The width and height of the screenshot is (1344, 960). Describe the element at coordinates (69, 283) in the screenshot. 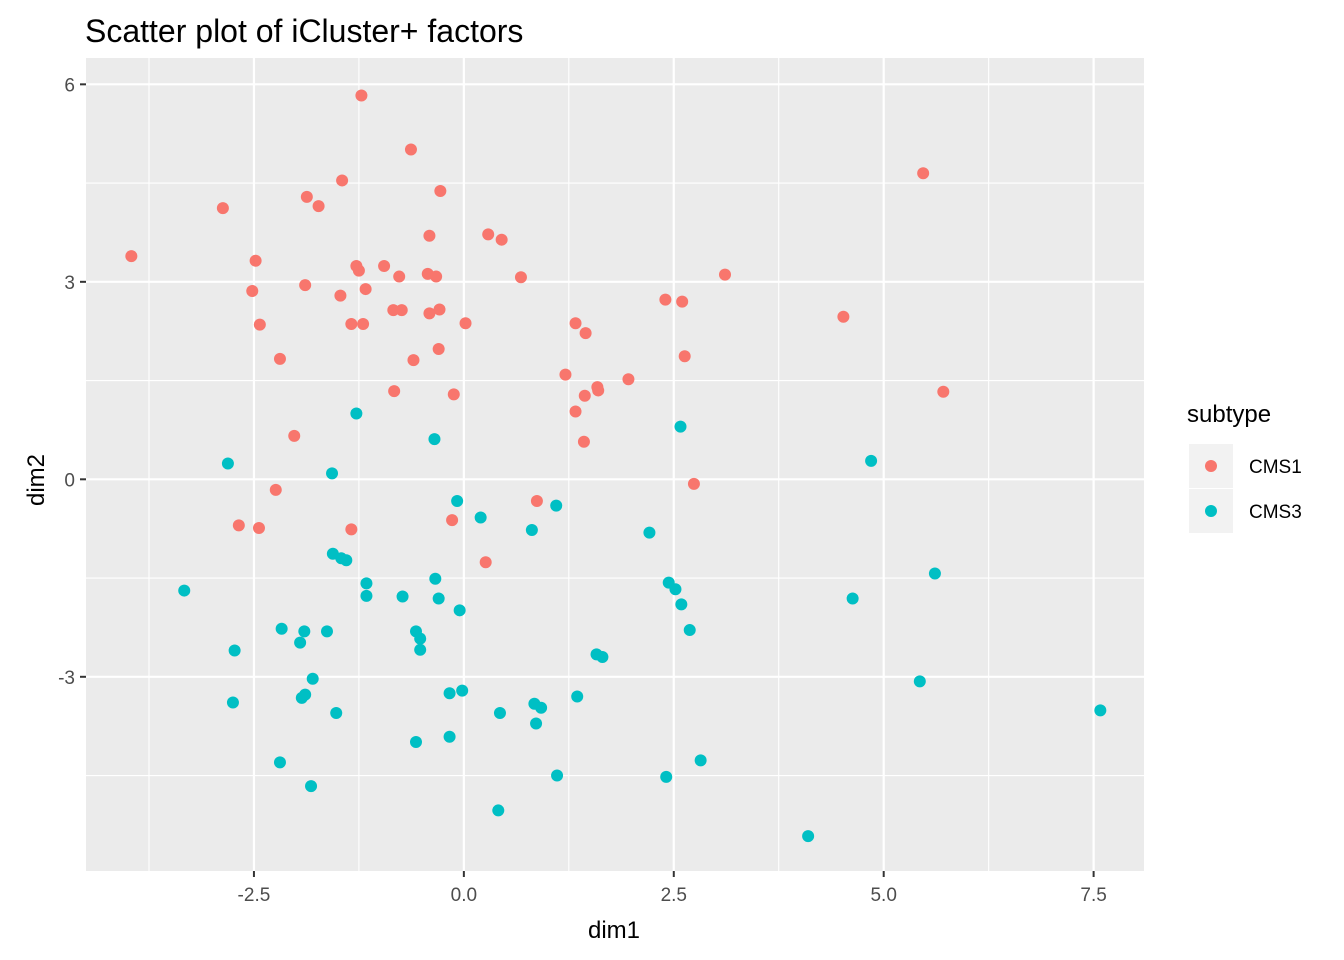

I see `y-tick-label: 3` at that location.